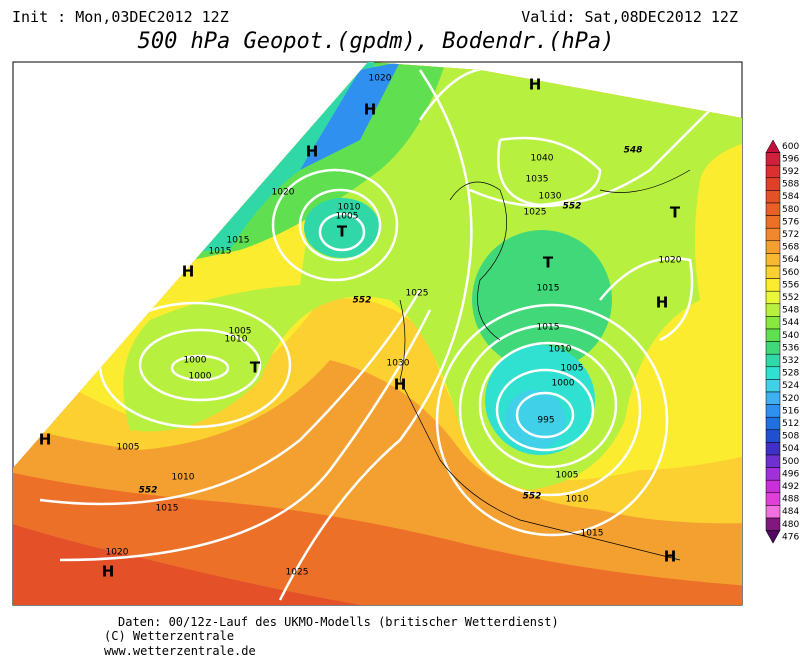 Image resolution: width=812 pixels, height=671 pixels. Describe the element at coordinates (790, 462) in the screenshot. I see `colorbar-label: 500` at that location.